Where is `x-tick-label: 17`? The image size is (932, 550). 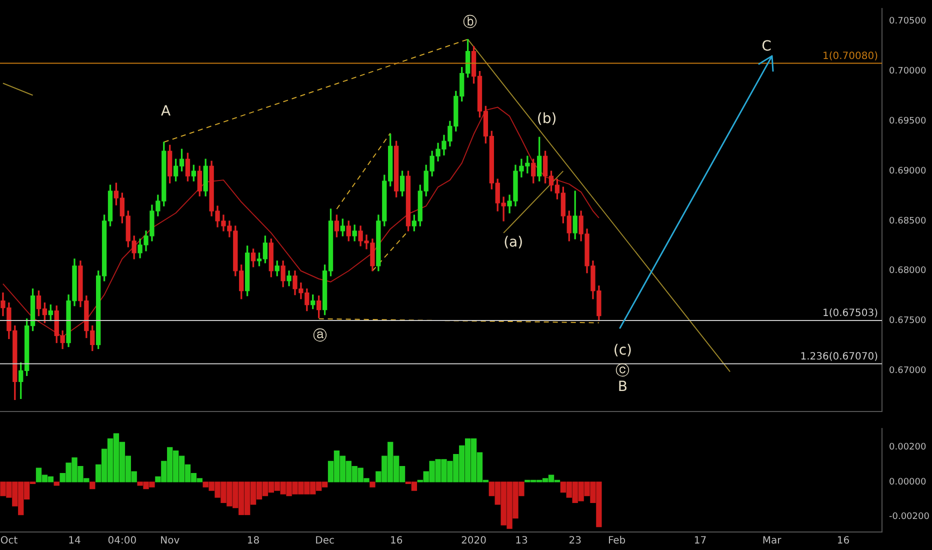 x-tick-label: 17 is located at coordinates (700, 541).